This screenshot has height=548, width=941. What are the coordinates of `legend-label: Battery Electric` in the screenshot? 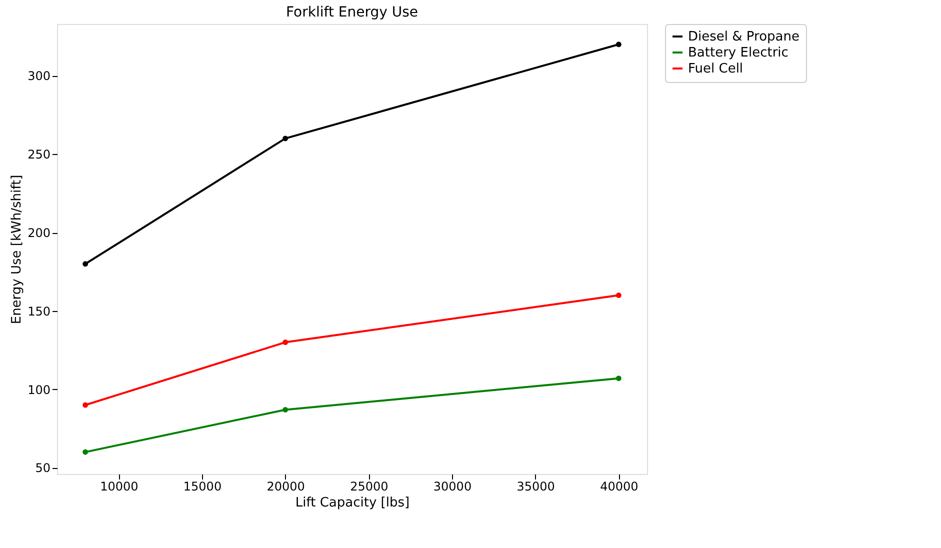 It's located at (738, 53).